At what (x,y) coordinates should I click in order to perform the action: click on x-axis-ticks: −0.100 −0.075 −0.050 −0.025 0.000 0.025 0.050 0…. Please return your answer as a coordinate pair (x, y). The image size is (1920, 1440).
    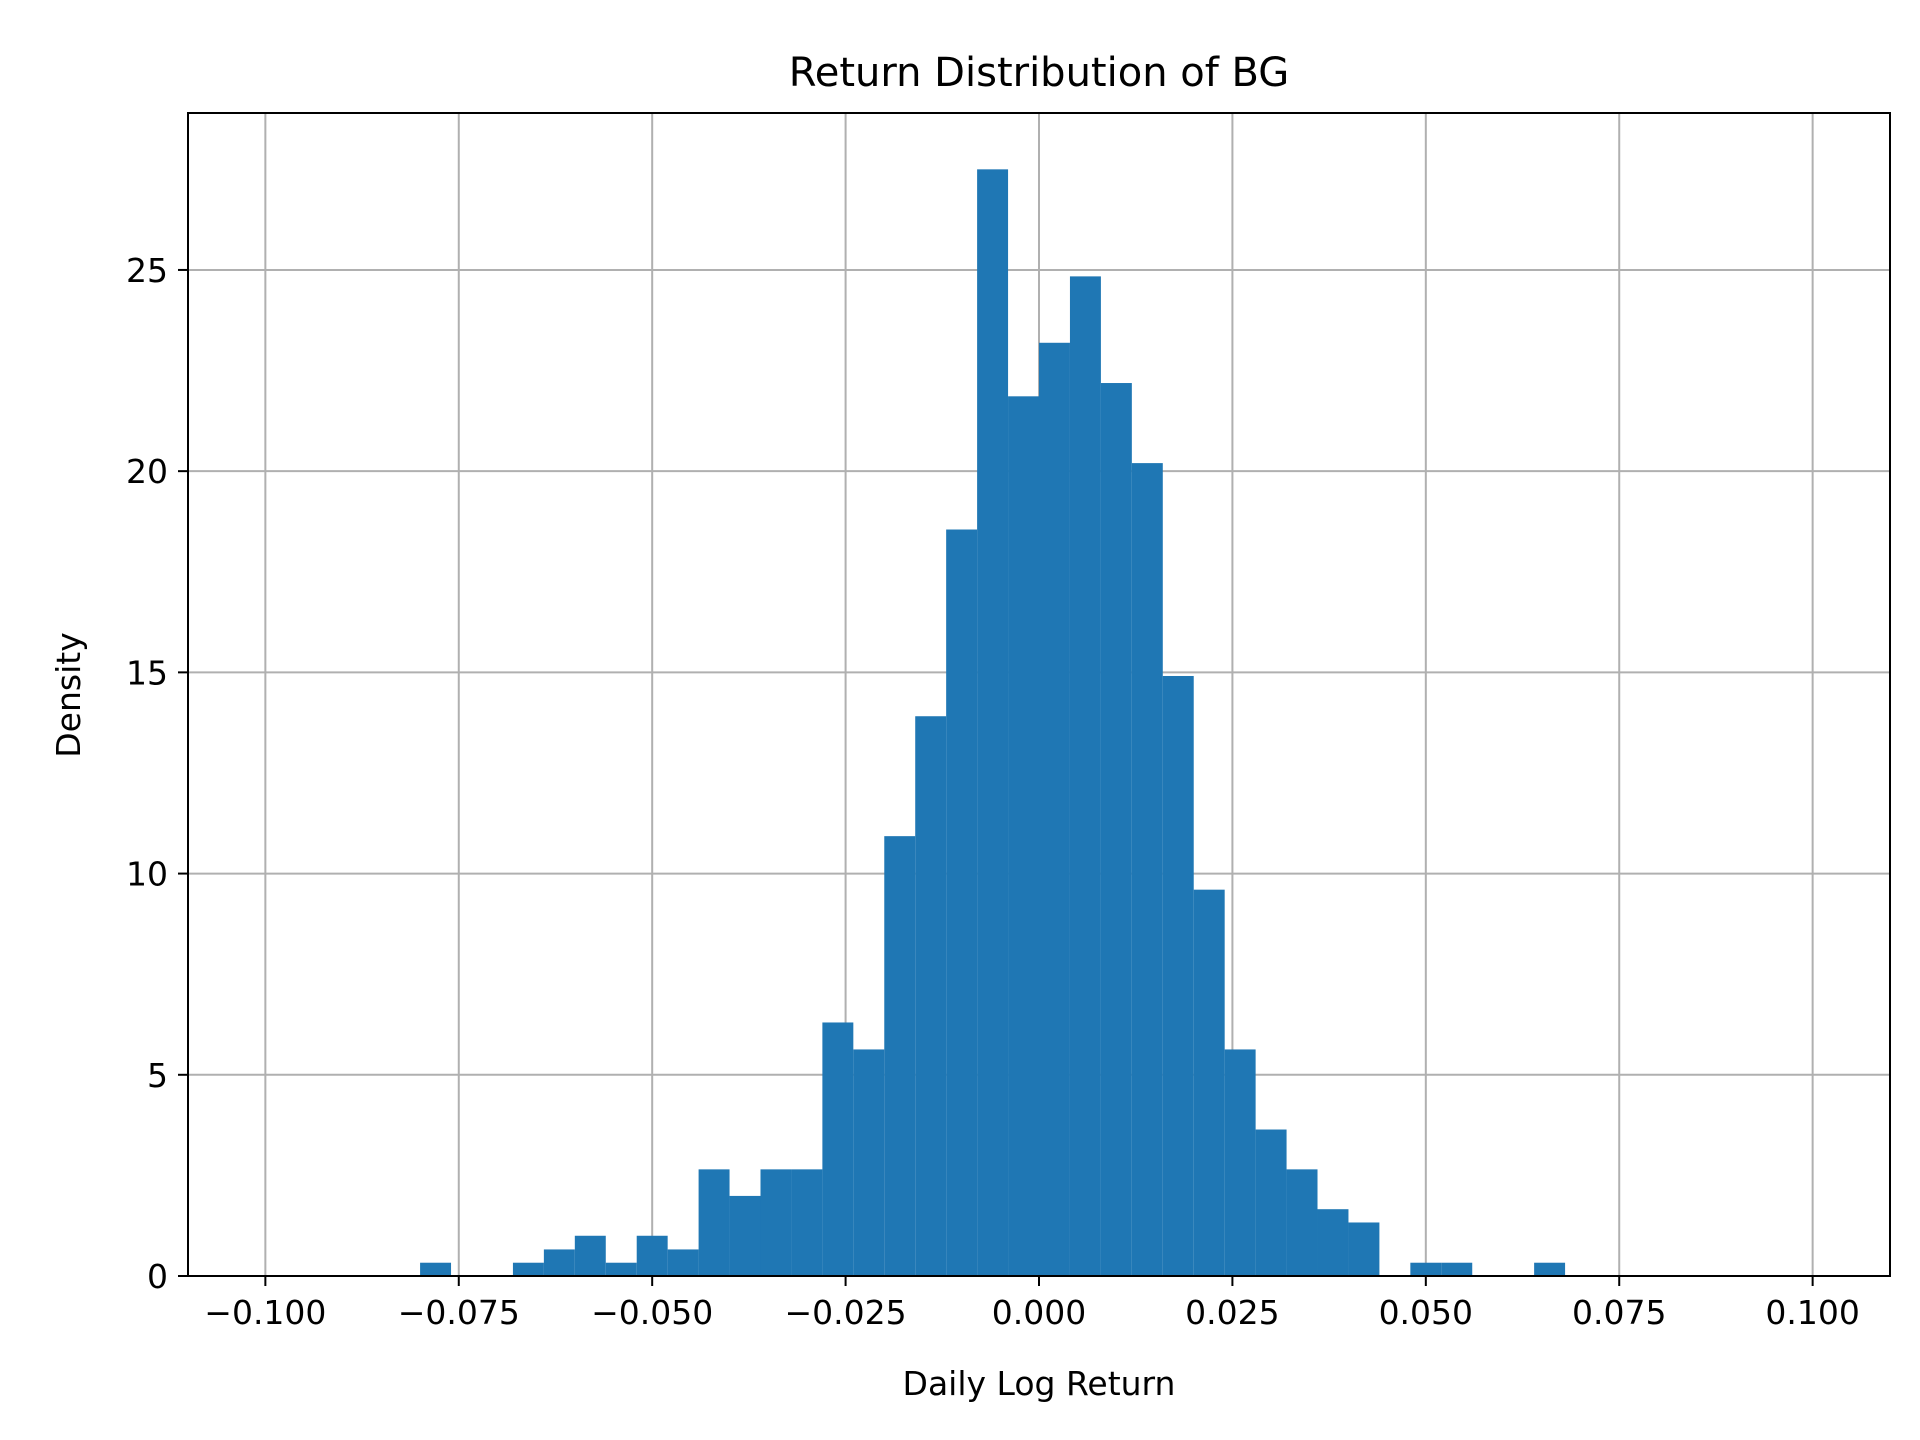
    Looking at the image, I should click on (1032, 1304).